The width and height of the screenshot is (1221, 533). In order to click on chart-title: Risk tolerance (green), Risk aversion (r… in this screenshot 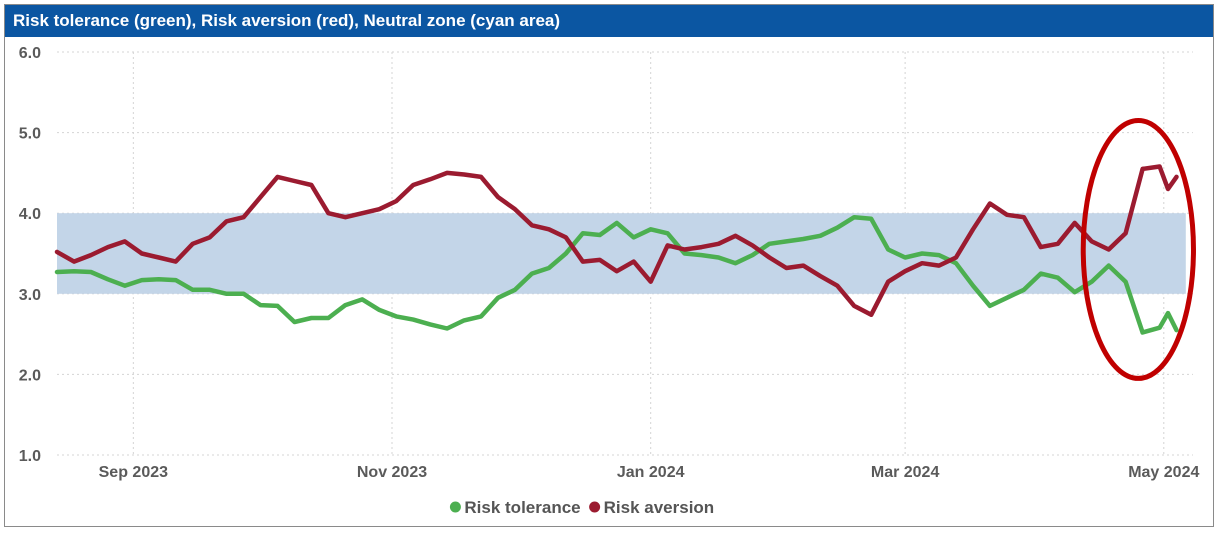, I will do `click(609, 21)`.